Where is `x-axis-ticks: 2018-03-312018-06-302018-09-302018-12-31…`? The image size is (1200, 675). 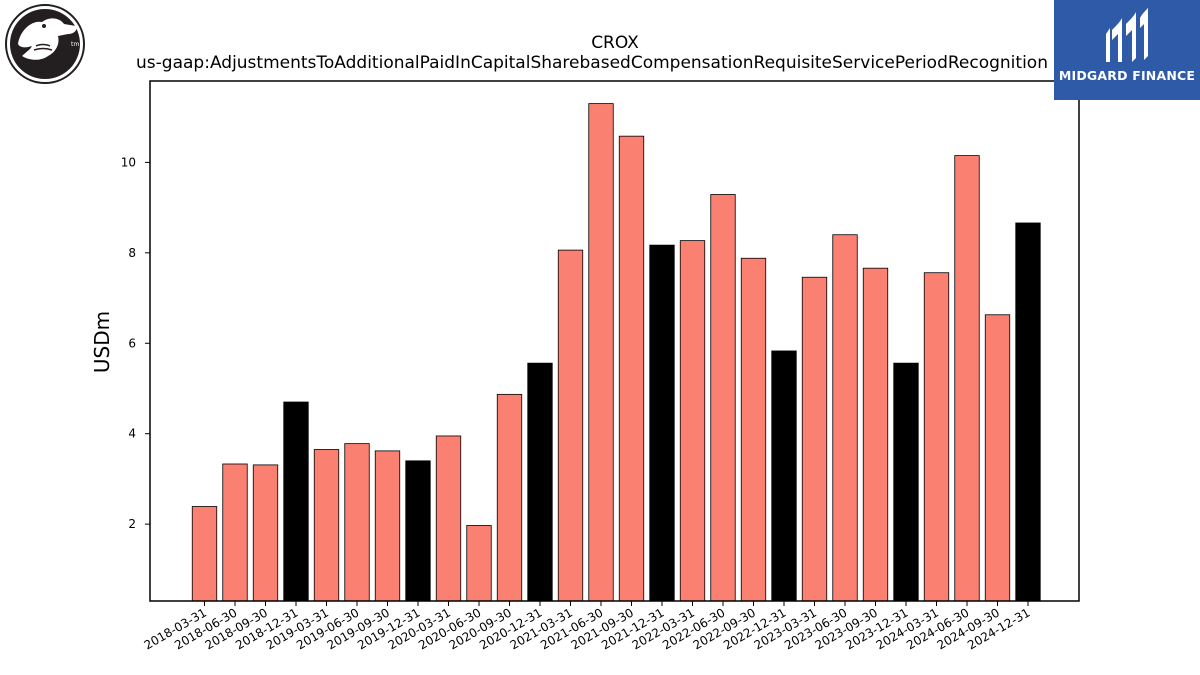 x-axis-ticks: 2018-03-312018-06-302018-09-302018-12-31… is located at coordinates (587, 626).